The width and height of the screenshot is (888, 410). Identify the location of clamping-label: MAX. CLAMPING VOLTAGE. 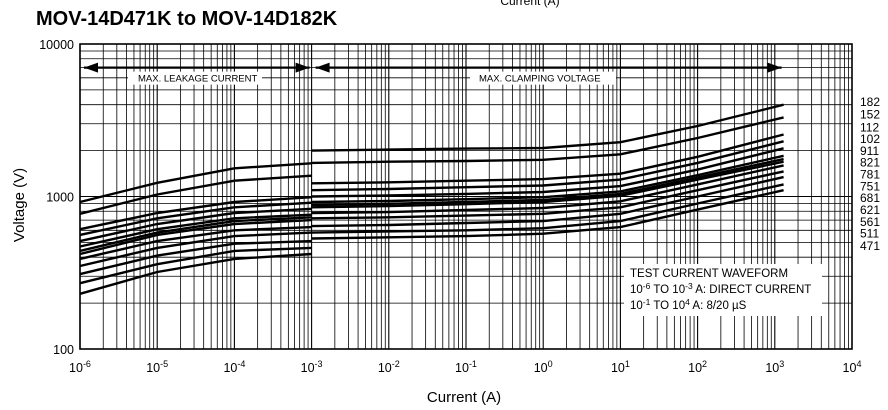
(540, 79).